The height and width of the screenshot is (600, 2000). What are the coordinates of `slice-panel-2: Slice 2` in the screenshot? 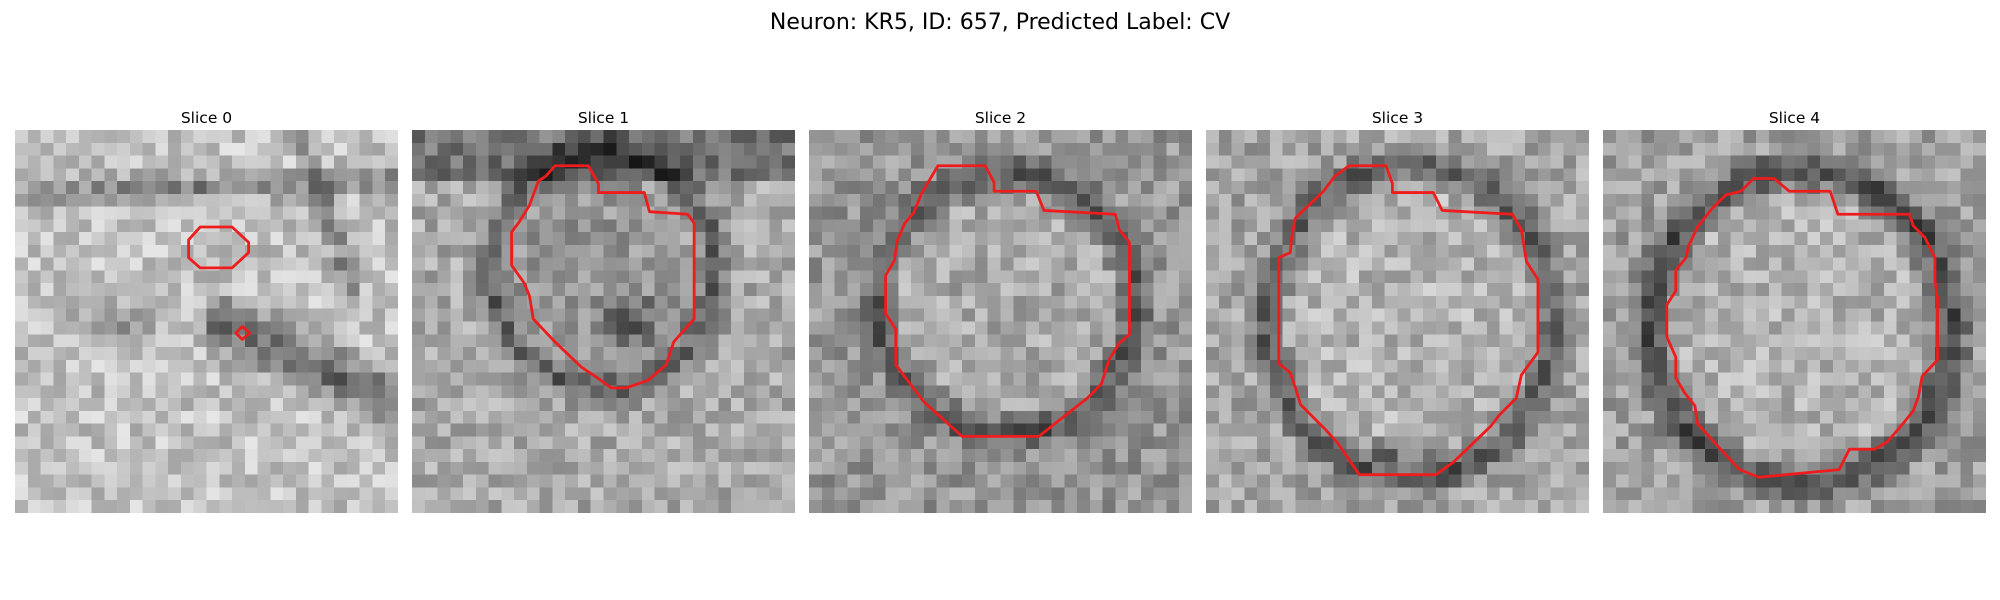 It's located at (1000, 310).